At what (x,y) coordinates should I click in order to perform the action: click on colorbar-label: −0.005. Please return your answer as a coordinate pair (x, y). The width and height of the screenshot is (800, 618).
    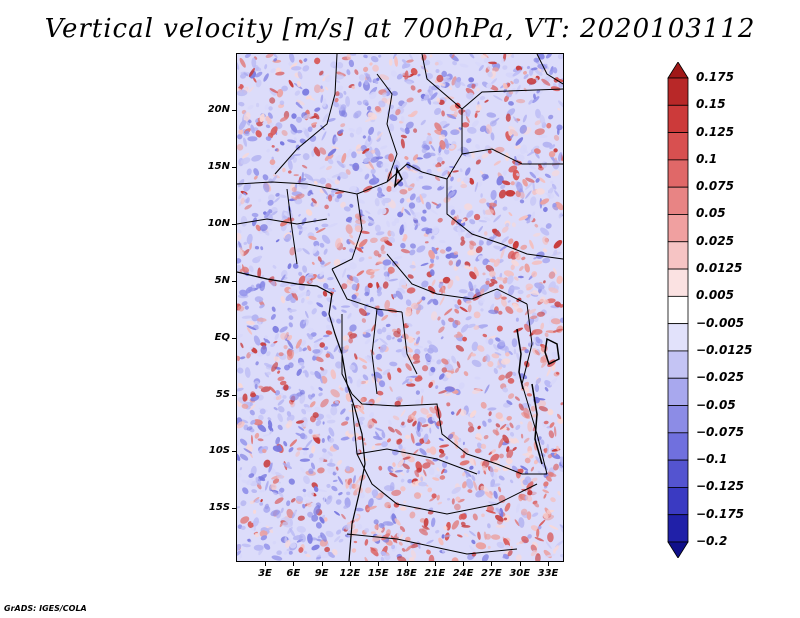
    Looking at the image, I should click on (720, 322).